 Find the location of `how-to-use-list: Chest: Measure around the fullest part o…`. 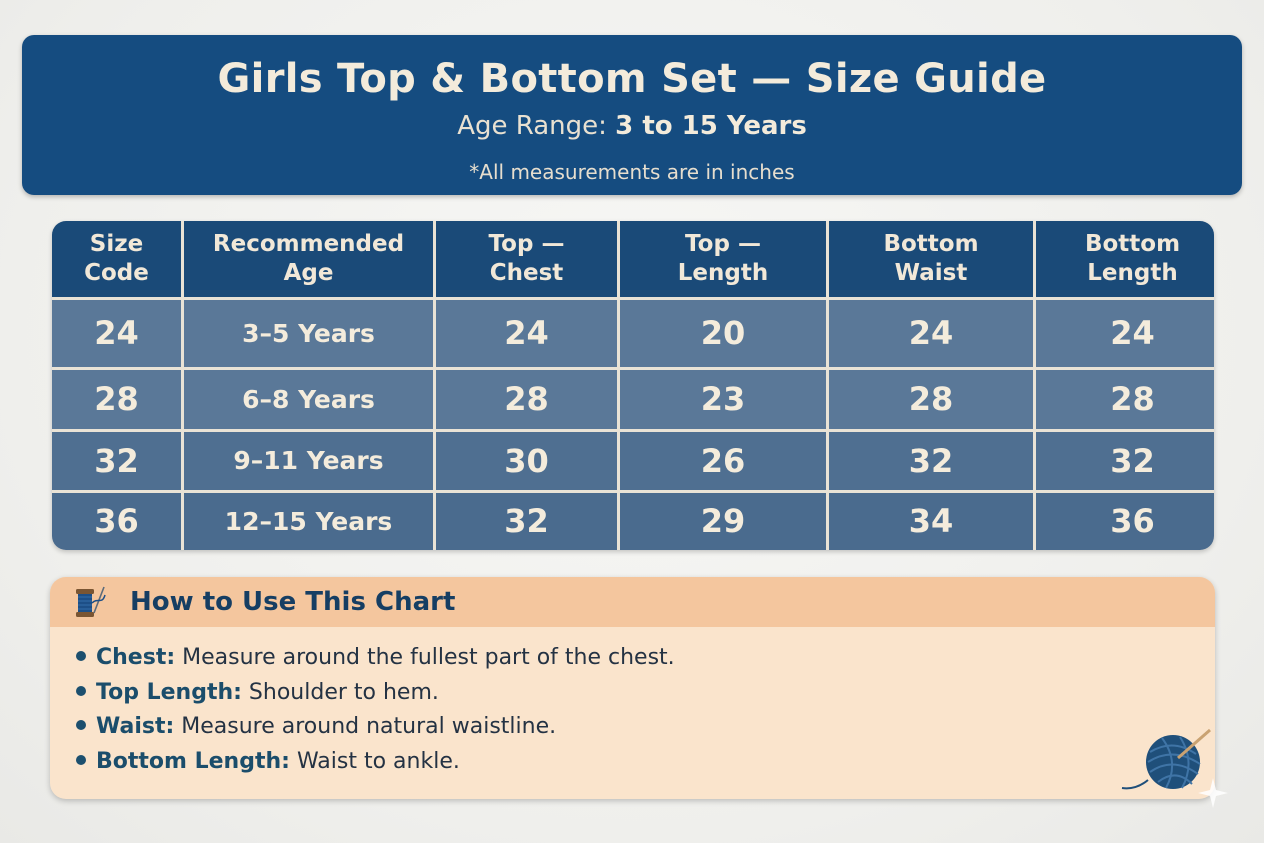

how-to-use-list: Chest: Measure around the fullest part o… is located at coordinates (375, 710).